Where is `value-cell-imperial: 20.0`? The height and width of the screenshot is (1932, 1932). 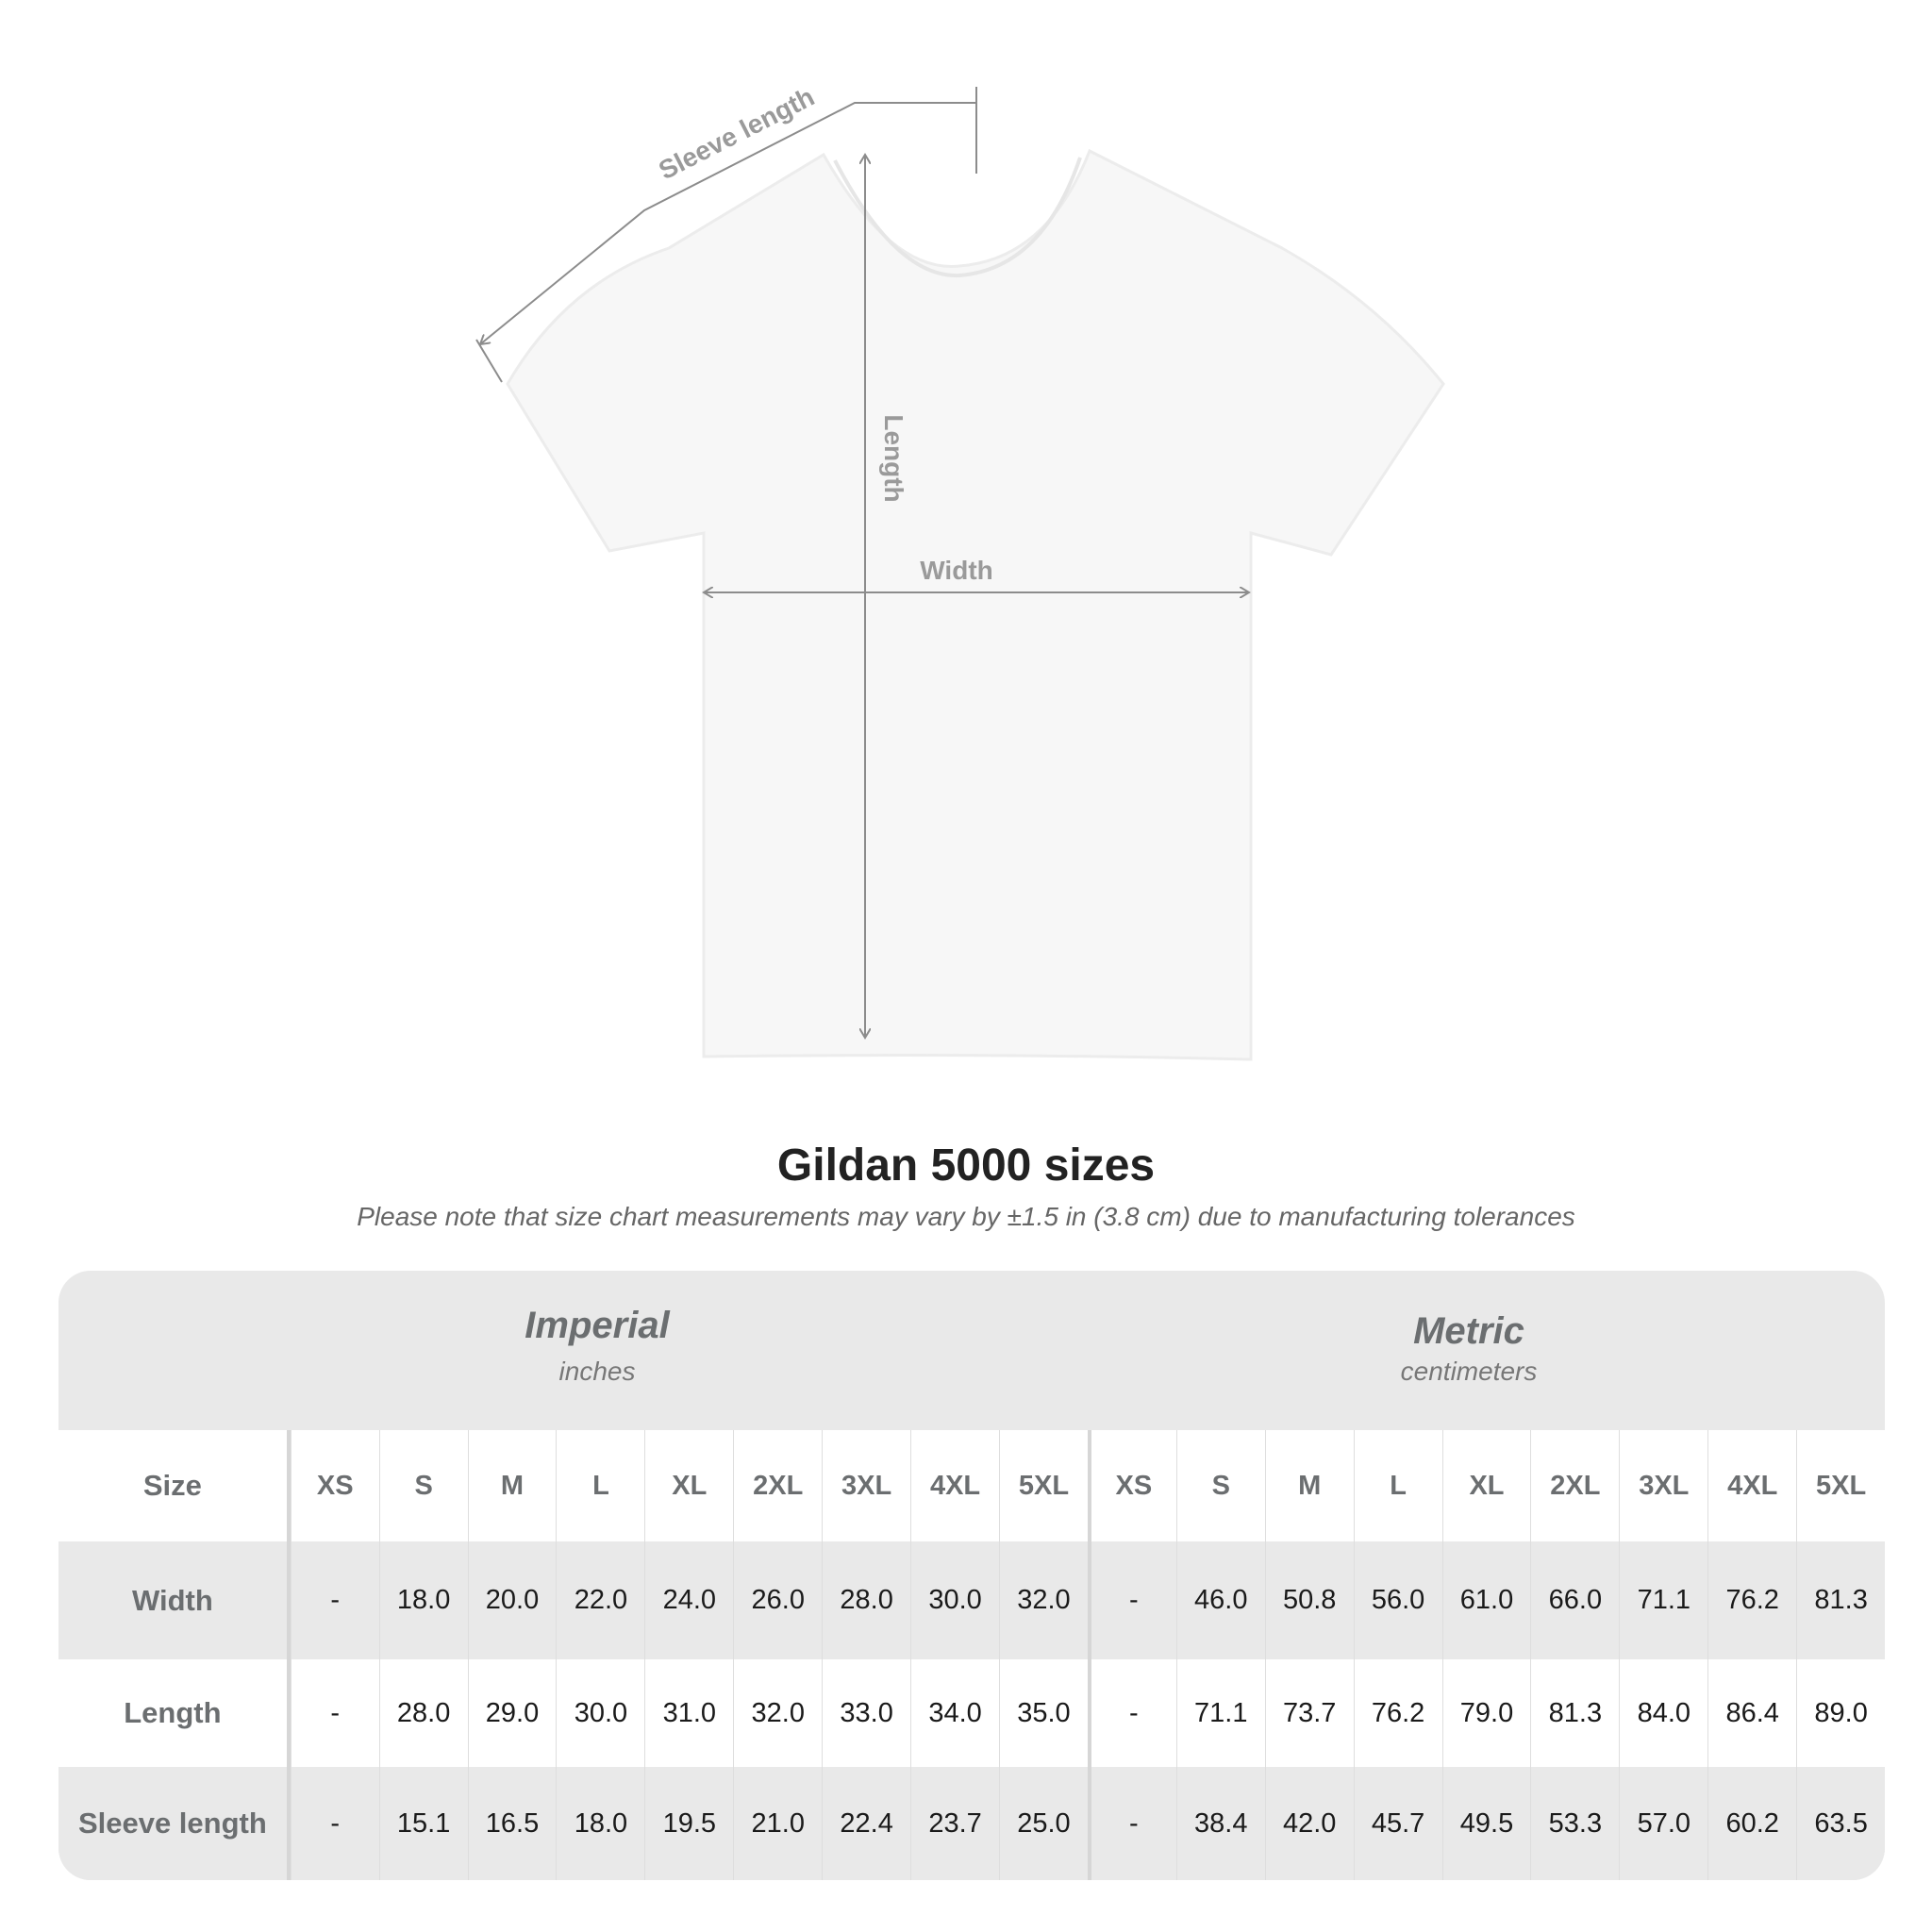
value-cell-imperial: 20.0 is located at coordinates (512, 1600).